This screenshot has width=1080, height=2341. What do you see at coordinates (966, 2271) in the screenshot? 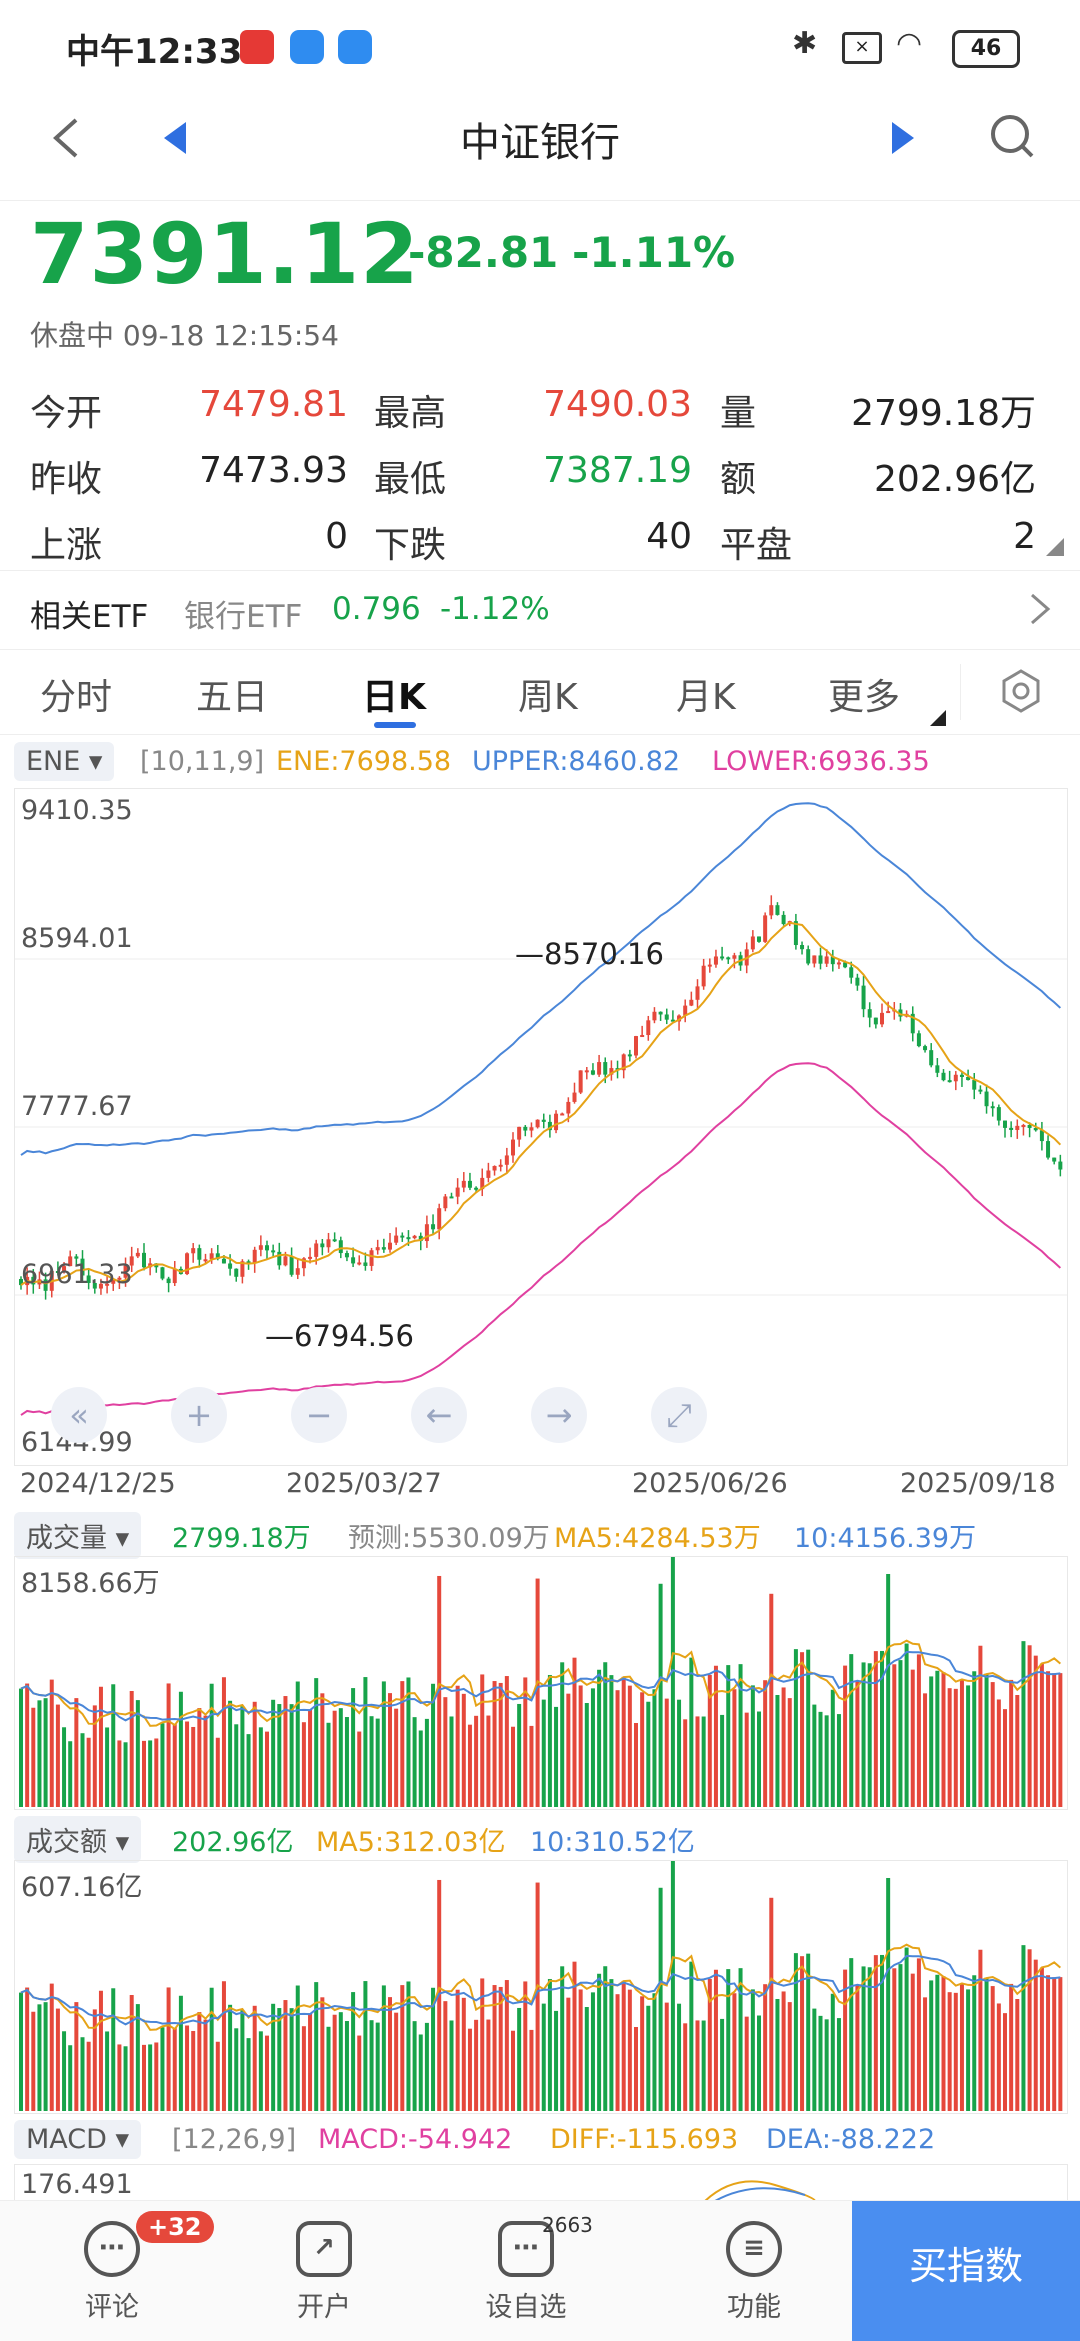
I see `buy-index-button: 买指数` at bounding box center [966, 2271].